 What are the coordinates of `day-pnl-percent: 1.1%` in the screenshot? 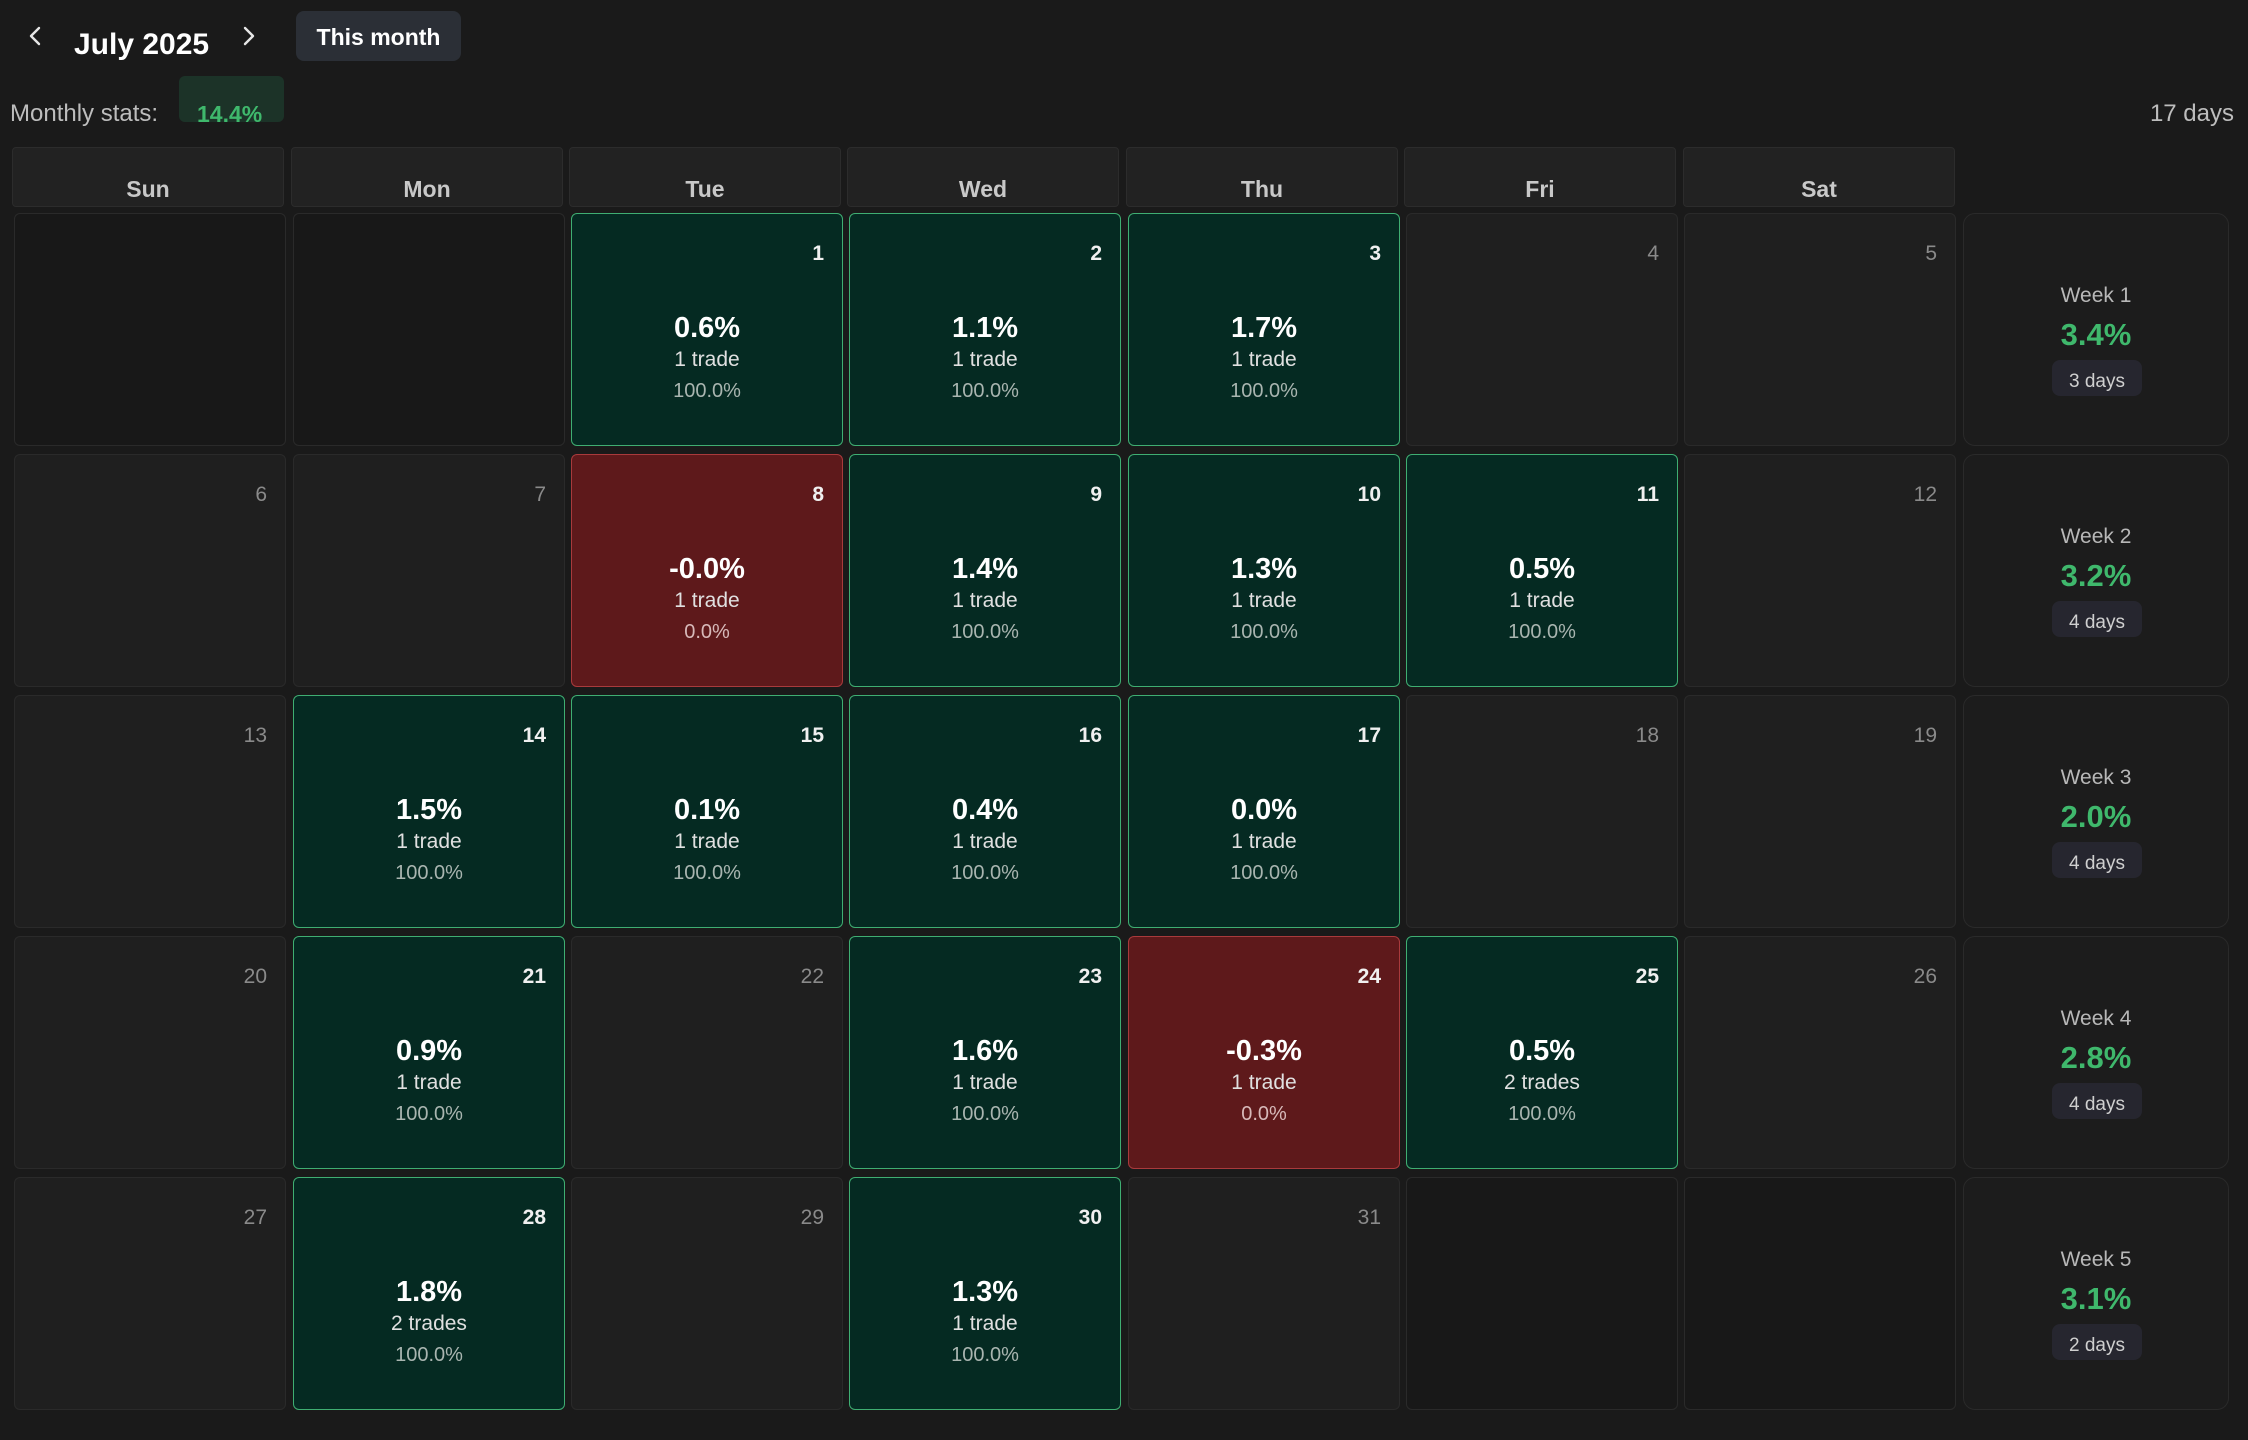 It's located at (985, 328).